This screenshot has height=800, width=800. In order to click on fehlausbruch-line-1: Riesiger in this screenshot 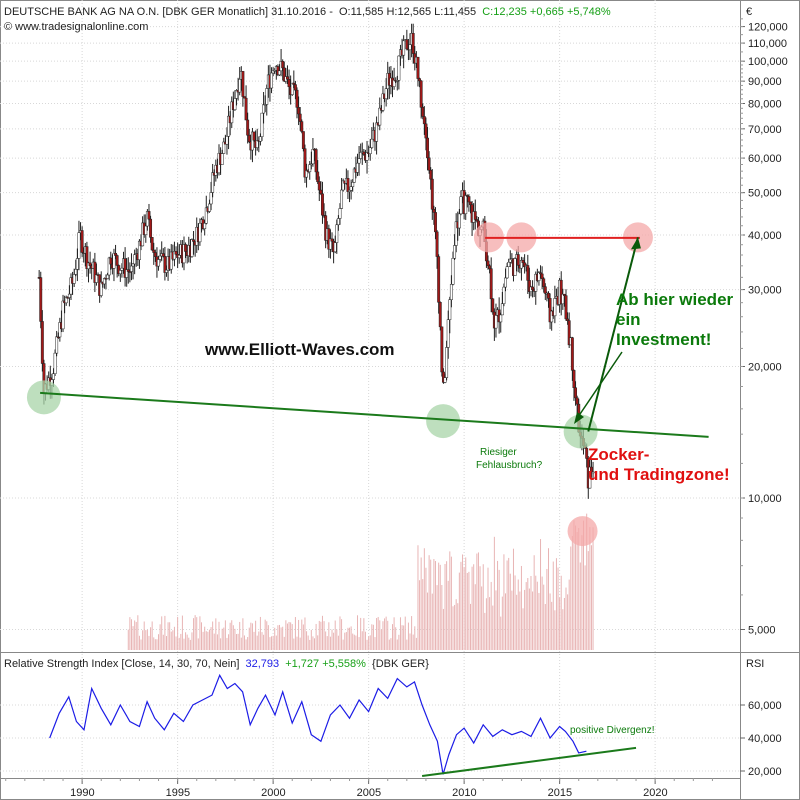, I will do `click(498, 452)`.